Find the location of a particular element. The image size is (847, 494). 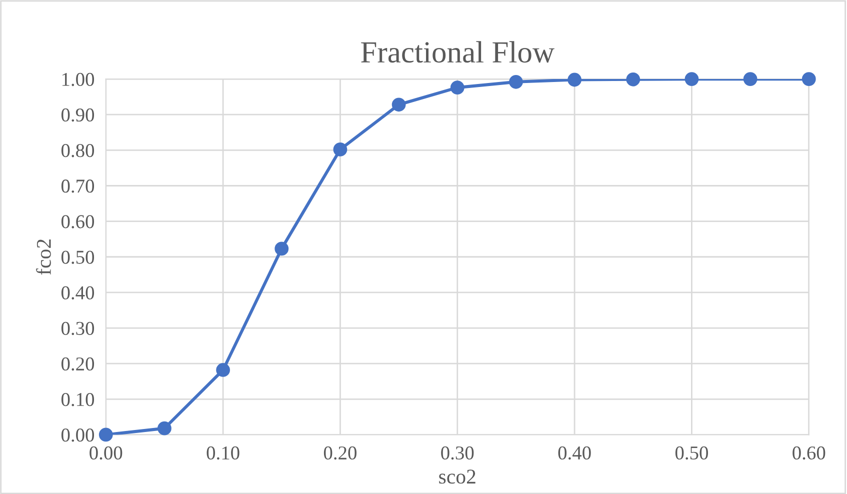

y-tick-label: 0.50 is located at coordinates (77, 257).